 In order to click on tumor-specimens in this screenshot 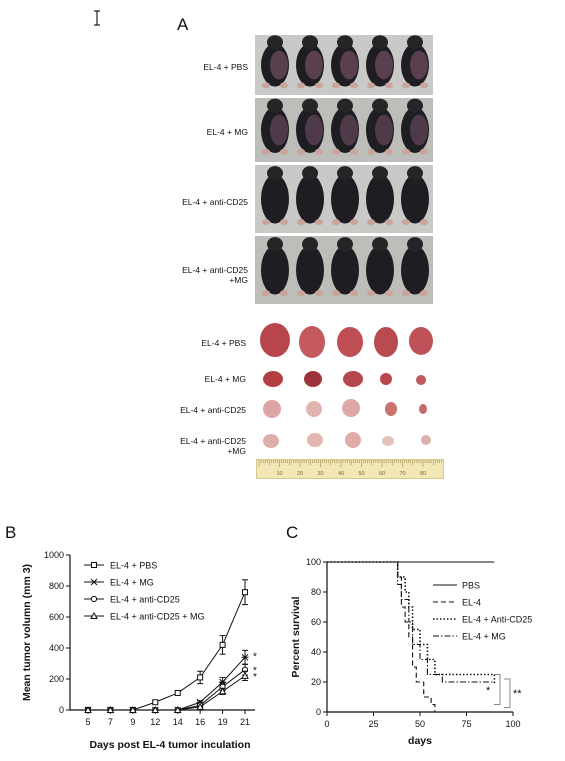, I will do `click(346, 385)`.